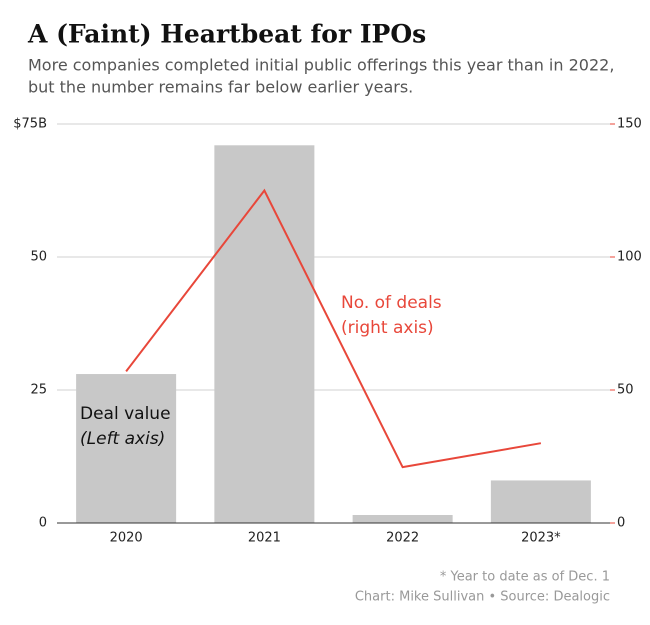 This screenshot has height=625, width=650. I want to click on x-tick-label: 2020, so click(126, 538).